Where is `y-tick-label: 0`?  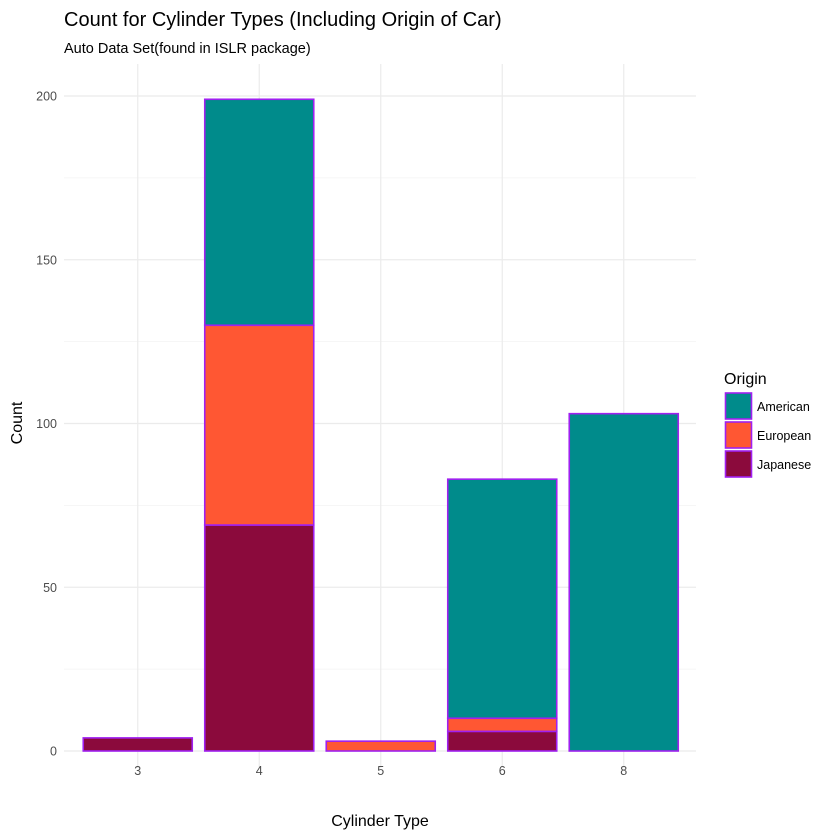 y-tick-label: 0 is located at coordinates (53, 752).